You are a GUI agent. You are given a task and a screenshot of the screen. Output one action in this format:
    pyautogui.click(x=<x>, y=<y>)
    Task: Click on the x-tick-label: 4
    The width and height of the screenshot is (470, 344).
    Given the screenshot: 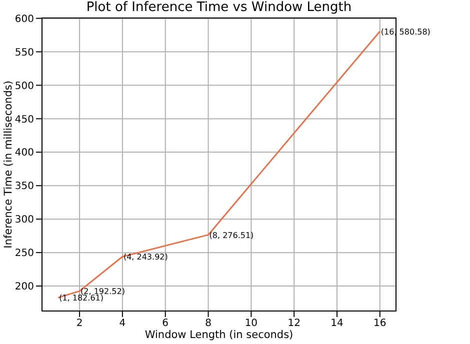 What is the action you would take?
    pyautogui.click(x=122, y=324)
    